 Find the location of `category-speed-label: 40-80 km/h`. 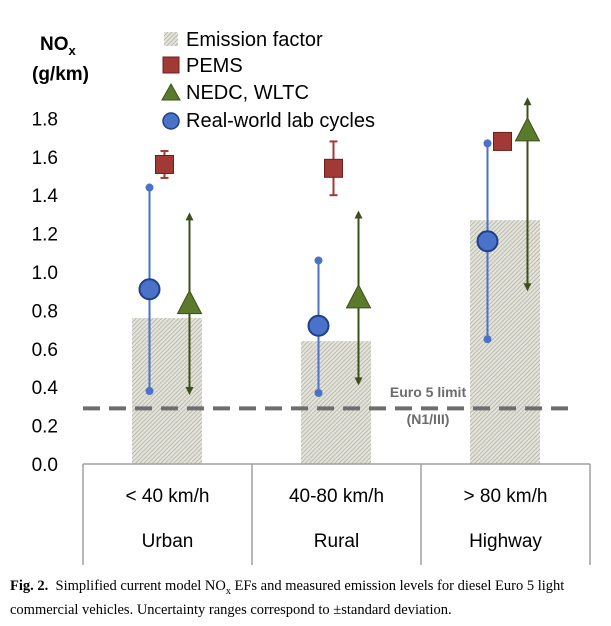

category-speed-label: 40-80 km/h is located at coordinates (336, 496).